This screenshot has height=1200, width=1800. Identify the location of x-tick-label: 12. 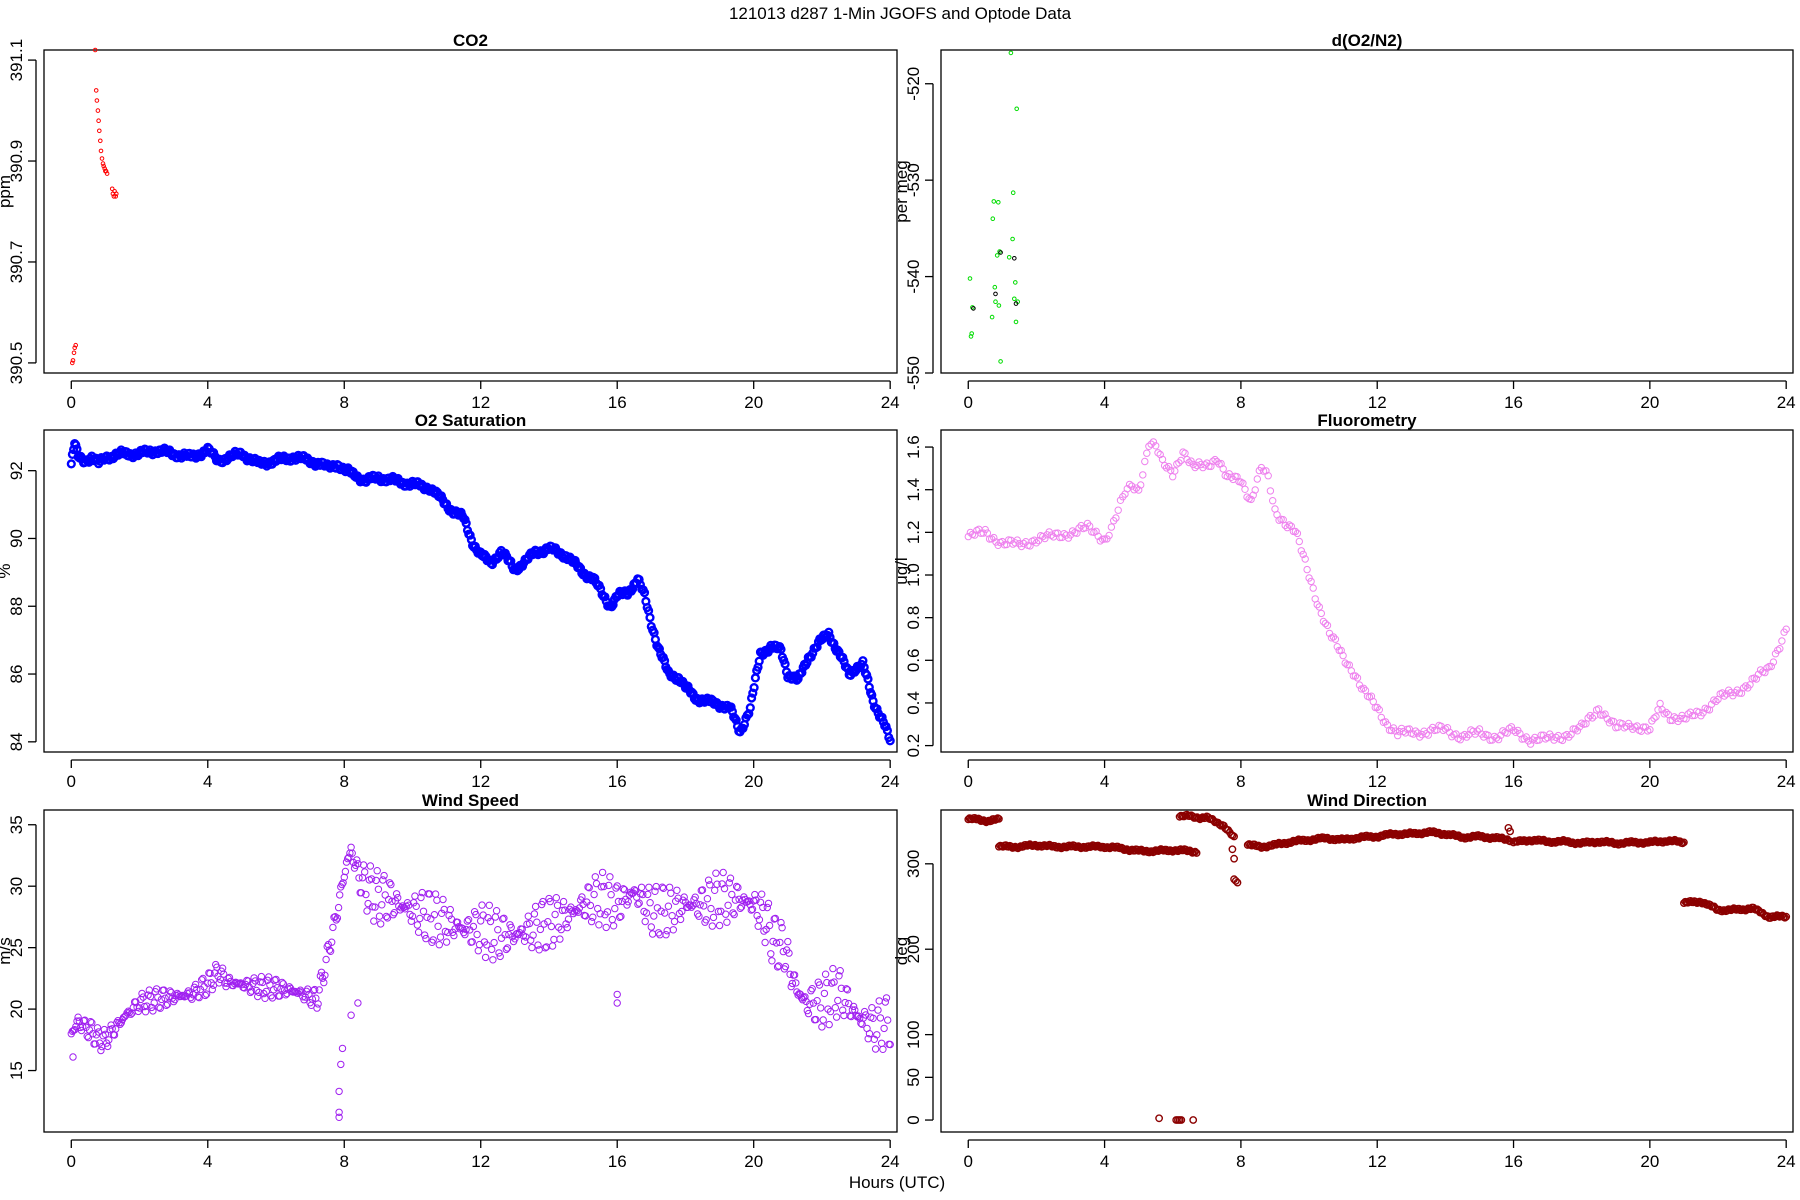
(1377, 781).